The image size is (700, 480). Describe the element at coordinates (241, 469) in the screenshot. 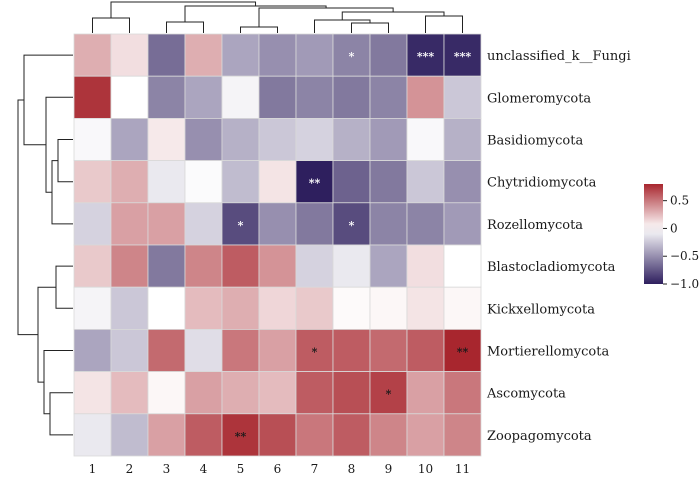

I see `column-label: 5` at that location.